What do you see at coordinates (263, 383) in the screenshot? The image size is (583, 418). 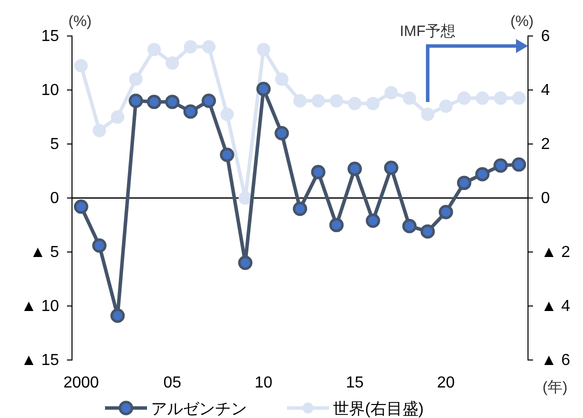 I see `x-tick-label: 10` at bounding box center [263, 383].